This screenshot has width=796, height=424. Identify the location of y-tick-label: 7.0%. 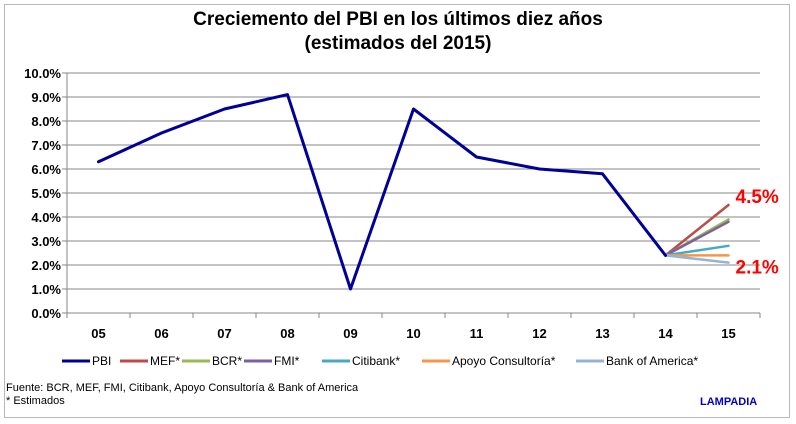
(46, 145).